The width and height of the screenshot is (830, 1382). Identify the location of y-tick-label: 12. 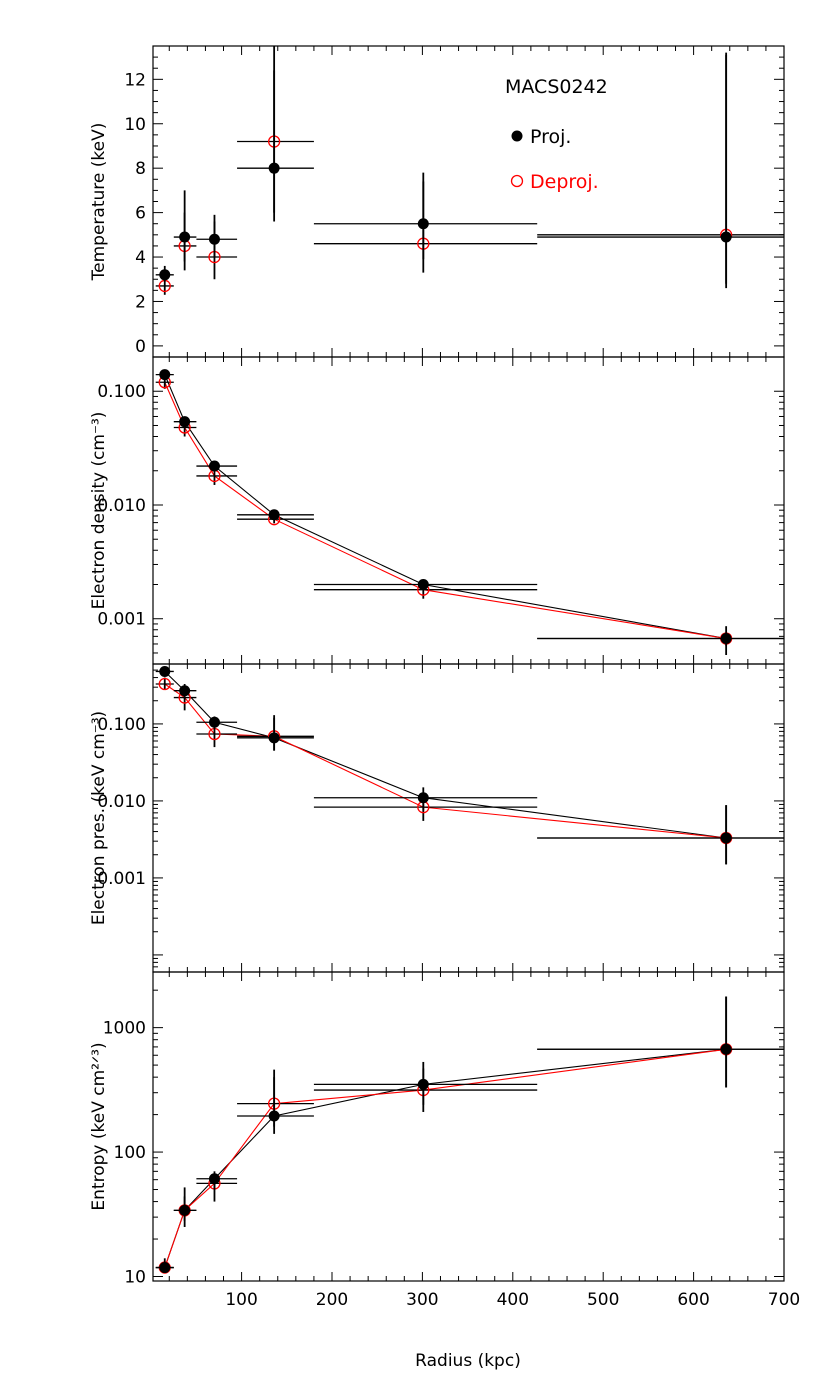
(135, 80).